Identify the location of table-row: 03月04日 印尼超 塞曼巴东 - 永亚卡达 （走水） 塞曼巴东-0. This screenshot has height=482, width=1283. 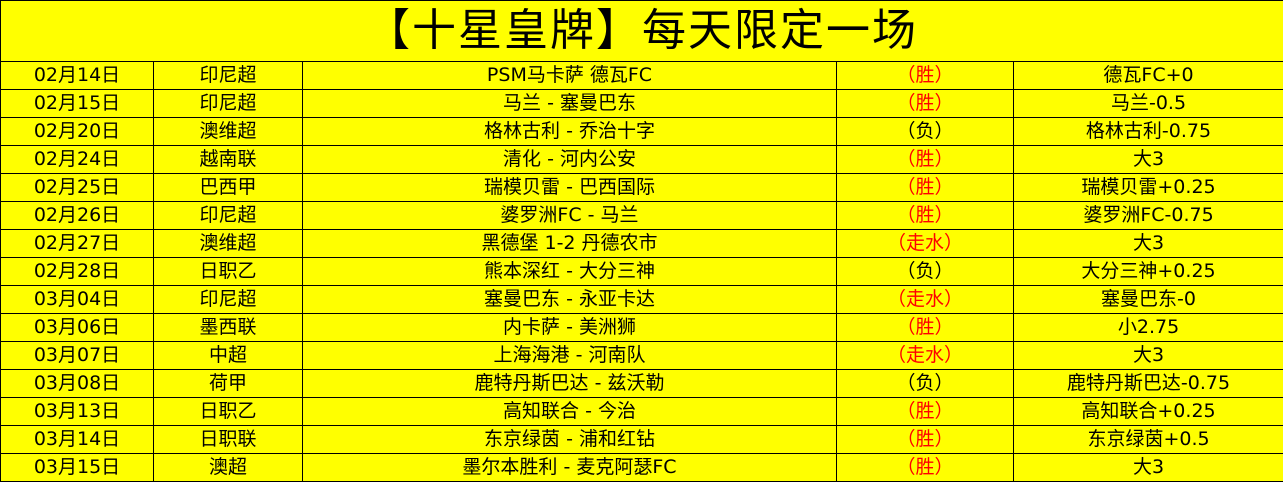
(641, 299).